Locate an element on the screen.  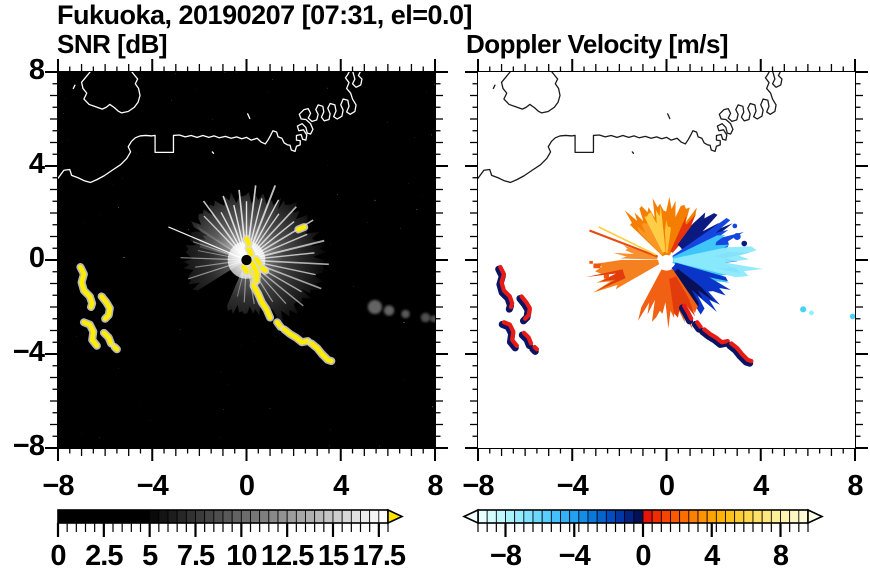
y-tick-label: 8 is located at coordinates (36, 70).